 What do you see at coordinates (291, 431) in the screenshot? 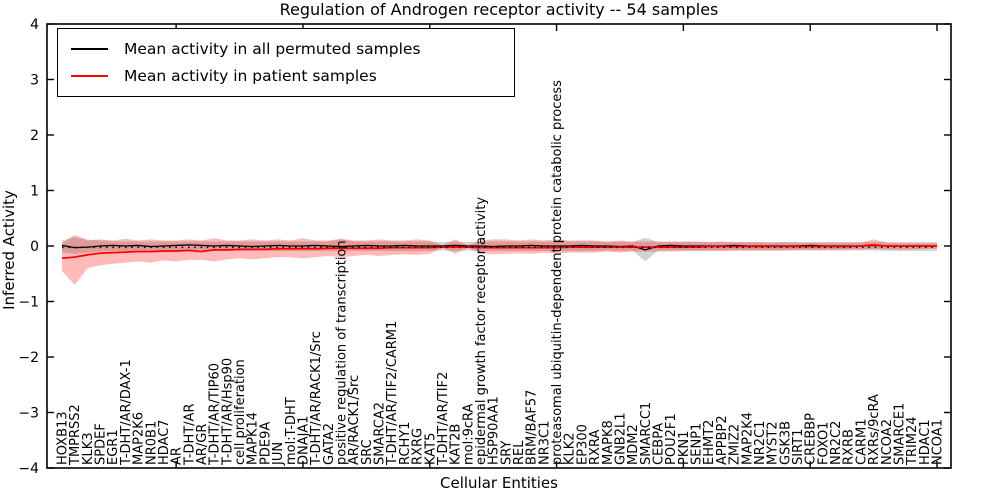
I see `x-category-label: mol:T-DHT` at bounding box center [291, 431].